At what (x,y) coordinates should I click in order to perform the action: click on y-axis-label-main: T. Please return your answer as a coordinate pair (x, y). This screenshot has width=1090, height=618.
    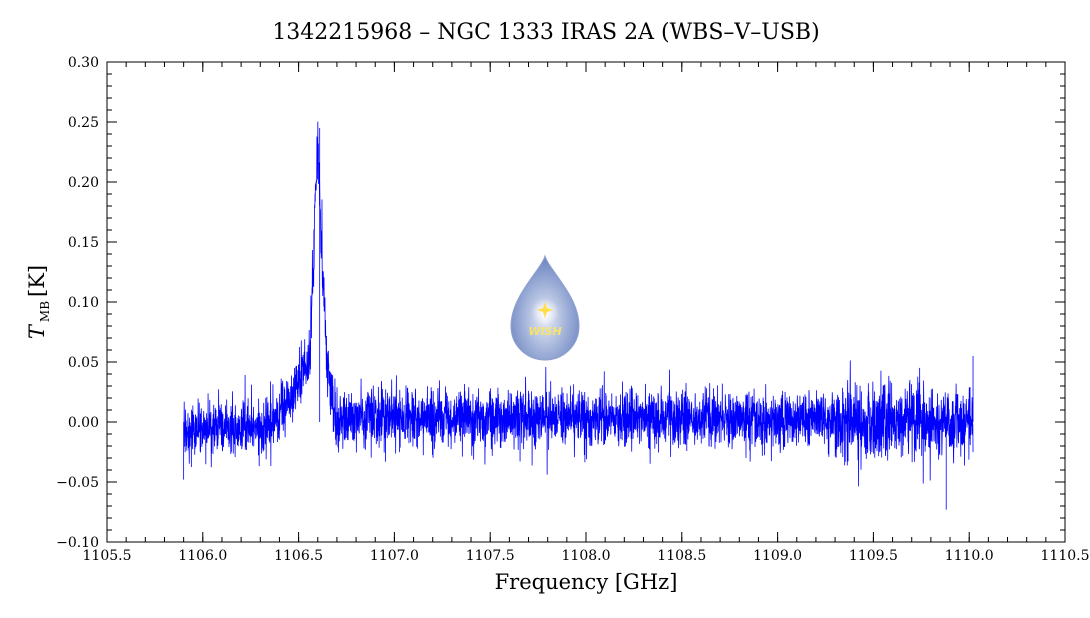
    Looking at the image, I should click on (37, 331).